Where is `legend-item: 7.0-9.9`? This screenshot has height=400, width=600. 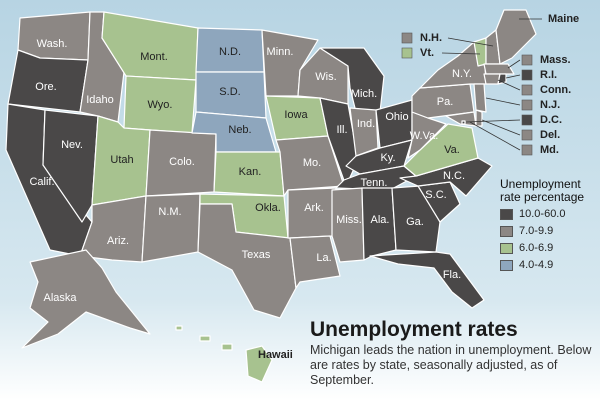 legend-item: 7.0-9.9 is located at coordinates (550, 231).